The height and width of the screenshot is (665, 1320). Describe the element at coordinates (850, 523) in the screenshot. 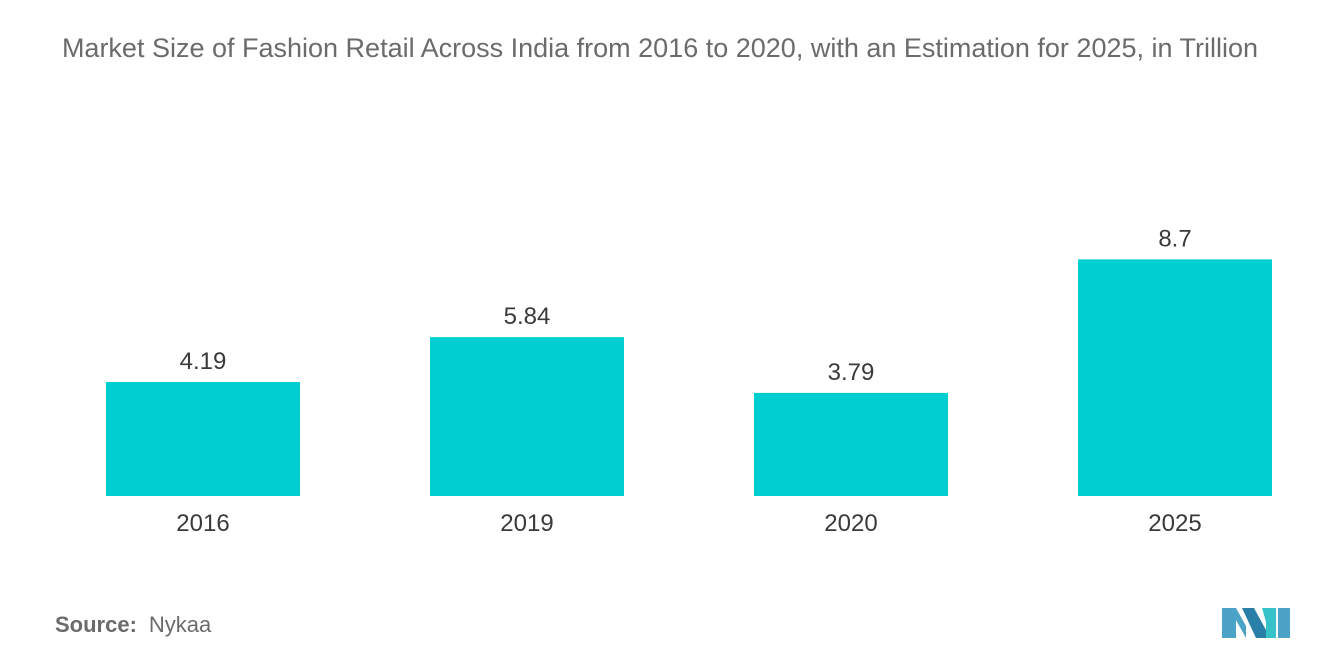

I see `x-tick-label-2020: 2020` at that location.